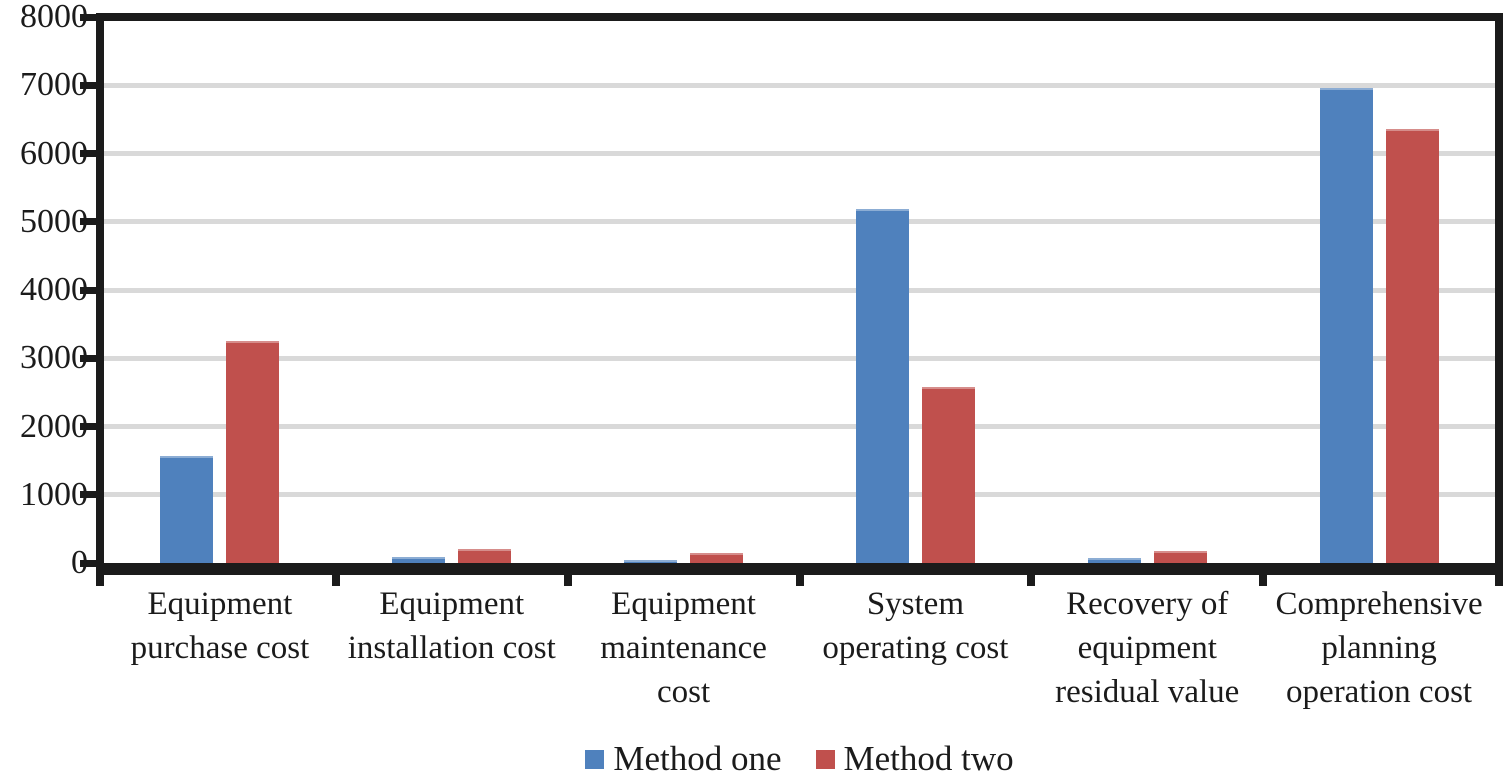  What do you see at coordinates (697, 758) in the screenshot?
I see `legend-label-method-one: Method one` at bounding box center [697, 758].